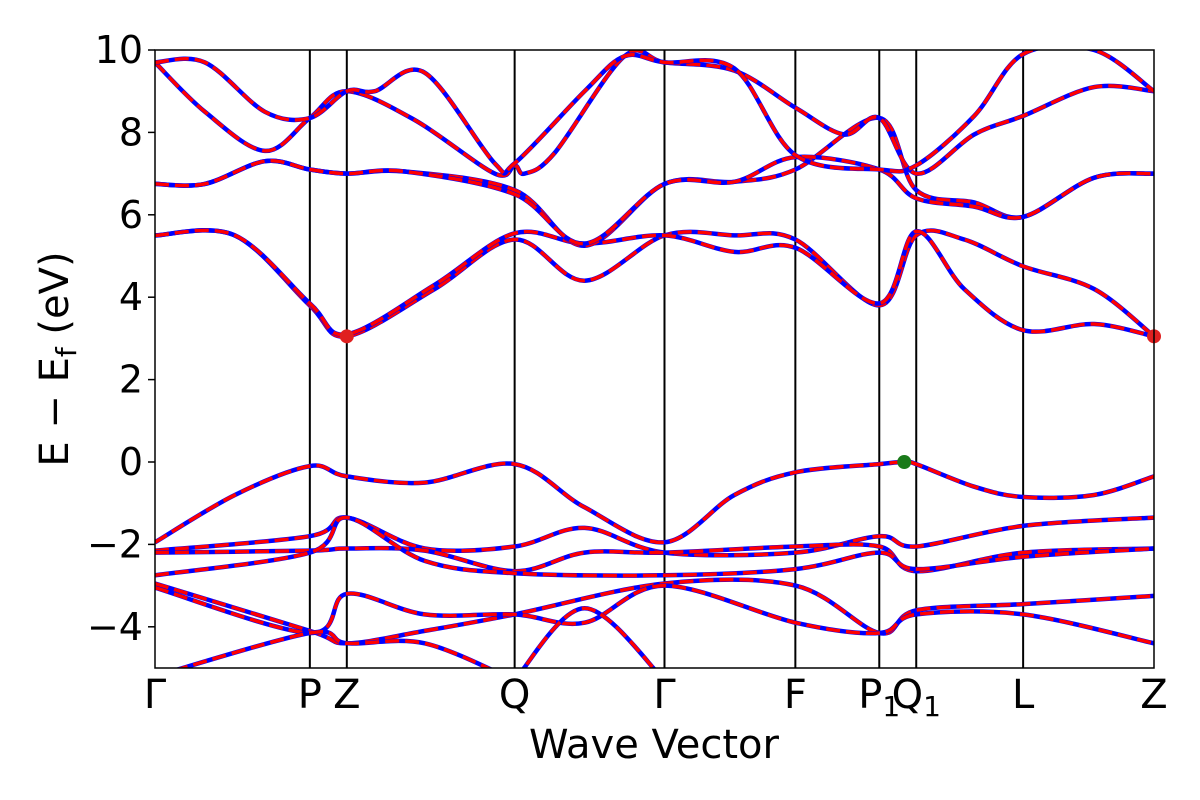 This screenshot has height=800, width=1200. I want to click on band-3-dashed, so click(654, 546).